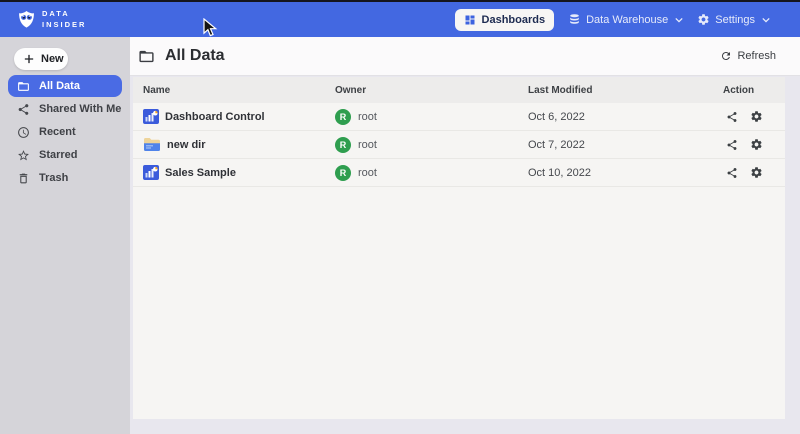  Describe the element at coordinates (400, 18) in the screenshot. I see `top-navbar: DATA INSIDER Dashboards Data Warehouse` at that location.